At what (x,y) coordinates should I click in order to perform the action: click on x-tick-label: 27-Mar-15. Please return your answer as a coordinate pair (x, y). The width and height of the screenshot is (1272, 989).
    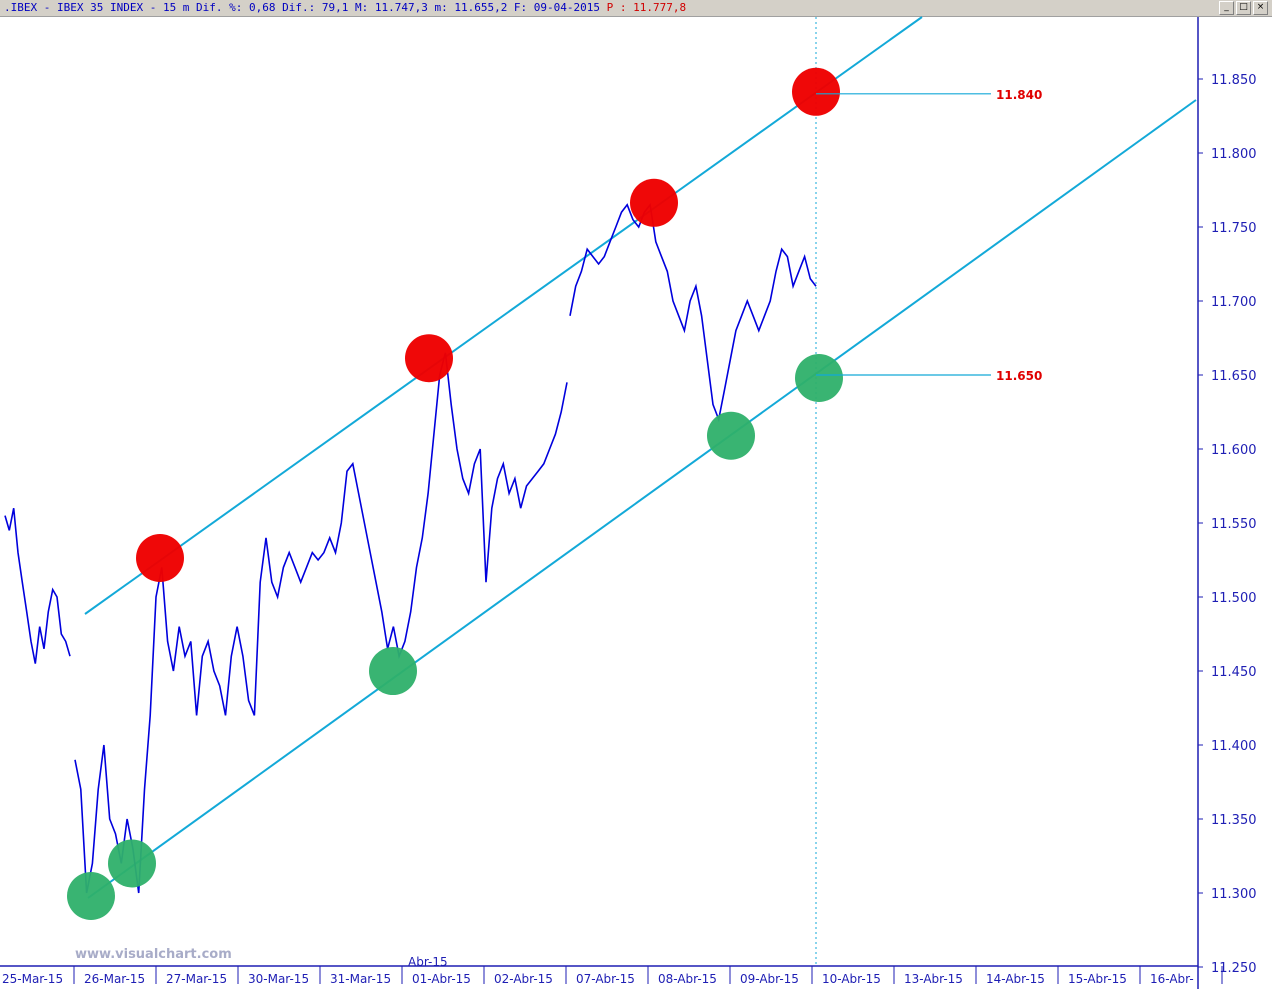
    Looking at the image, I should click on (196, 979).